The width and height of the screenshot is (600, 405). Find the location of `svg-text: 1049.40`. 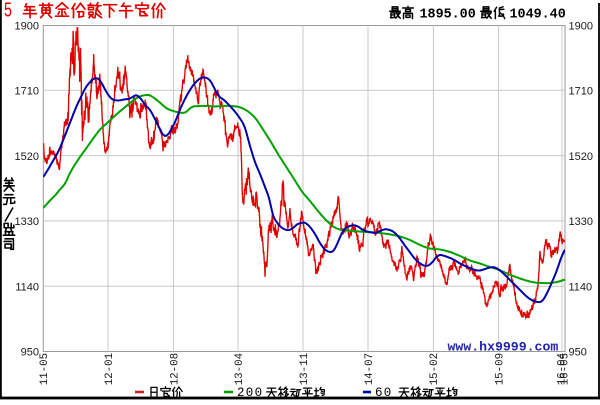

svg-text: 1049.40 is located at coordinates (538, 15).